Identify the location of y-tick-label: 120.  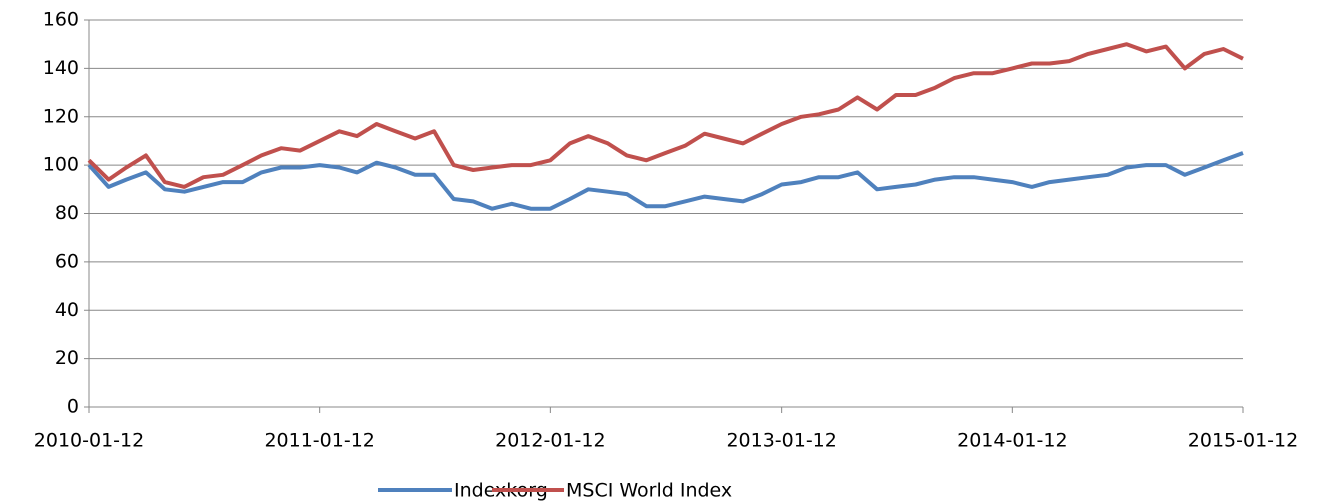
(61, 116).